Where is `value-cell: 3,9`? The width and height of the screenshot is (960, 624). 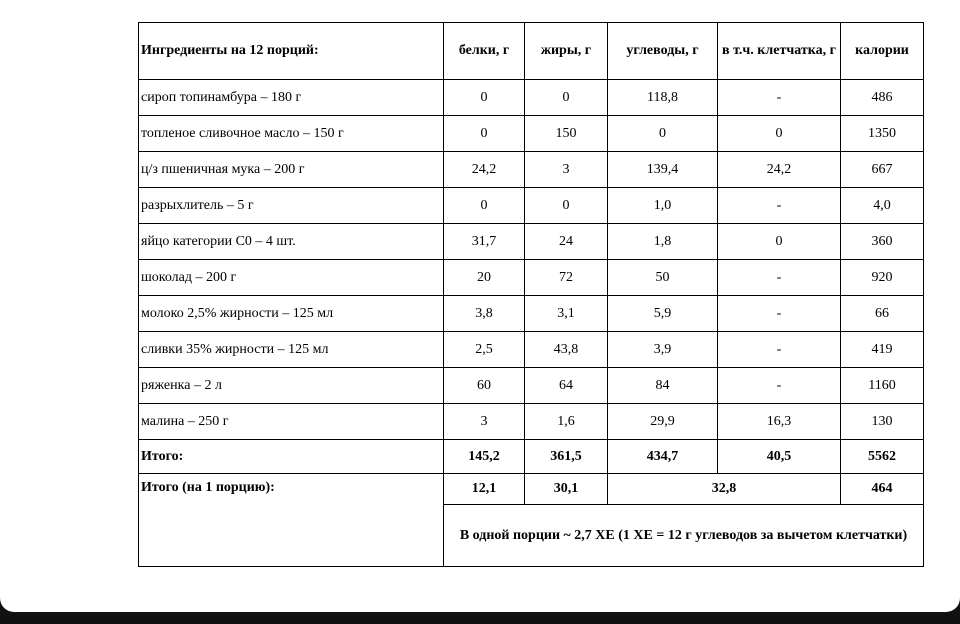 value-cell: 3,9 is located at coordinates (662, 349).